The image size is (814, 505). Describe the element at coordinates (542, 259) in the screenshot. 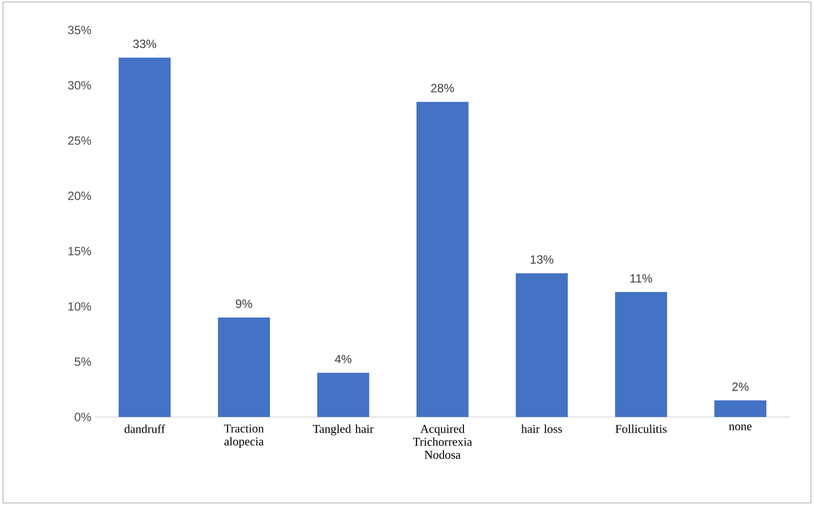

I see `data-label: 13%` at that location.